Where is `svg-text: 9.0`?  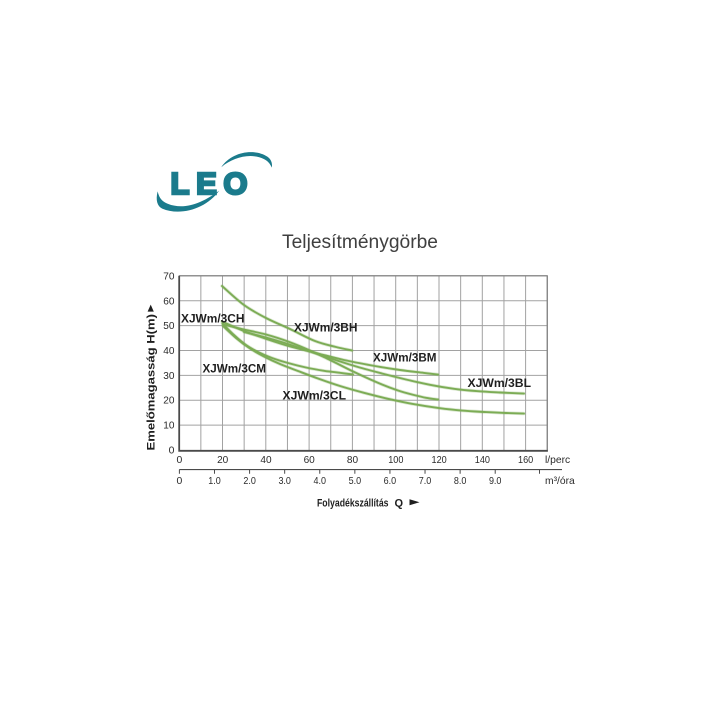 svg-text: 9.0 is located at coordinates (495, 481).